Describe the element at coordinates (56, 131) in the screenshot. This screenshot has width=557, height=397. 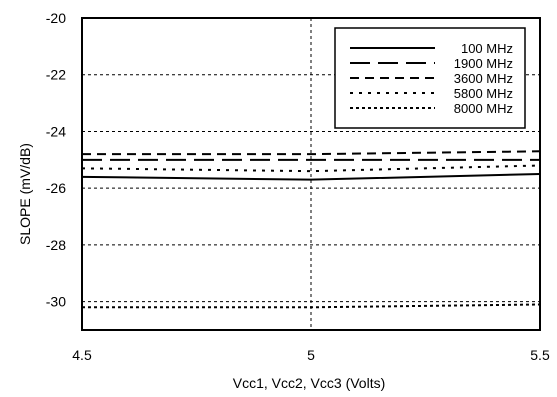
I see `y-tick-label: -24` at that location.